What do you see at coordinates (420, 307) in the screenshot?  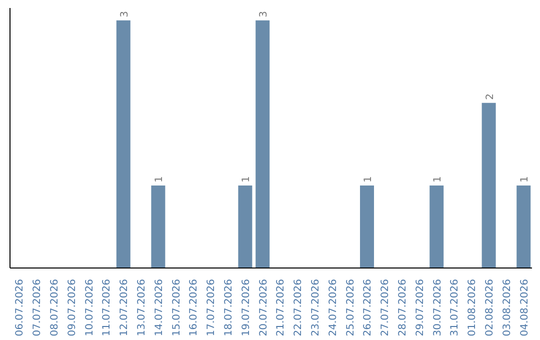 I see `x-tick-label: 29.07.2026` at bounding box center [420, 307].